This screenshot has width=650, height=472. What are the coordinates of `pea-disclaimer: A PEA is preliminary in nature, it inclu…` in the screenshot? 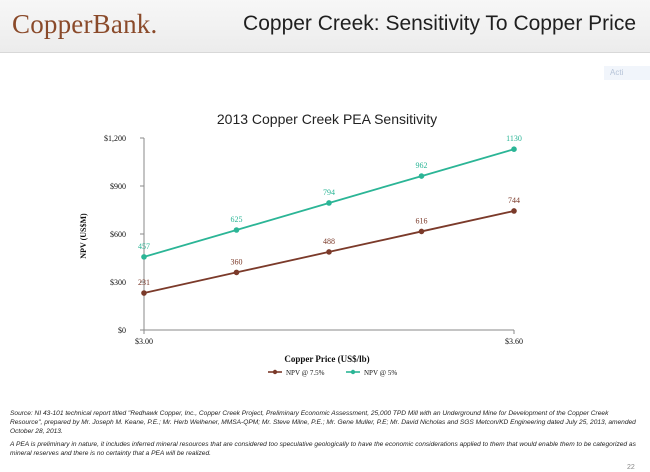 It's located at (323, 449).